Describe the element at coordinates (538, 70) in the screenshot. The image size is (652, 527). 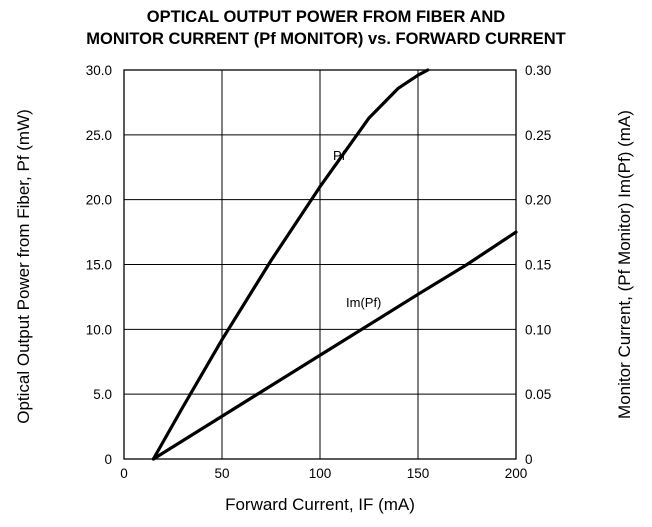
I see `y-tick-label-right: 0.30` at that location.